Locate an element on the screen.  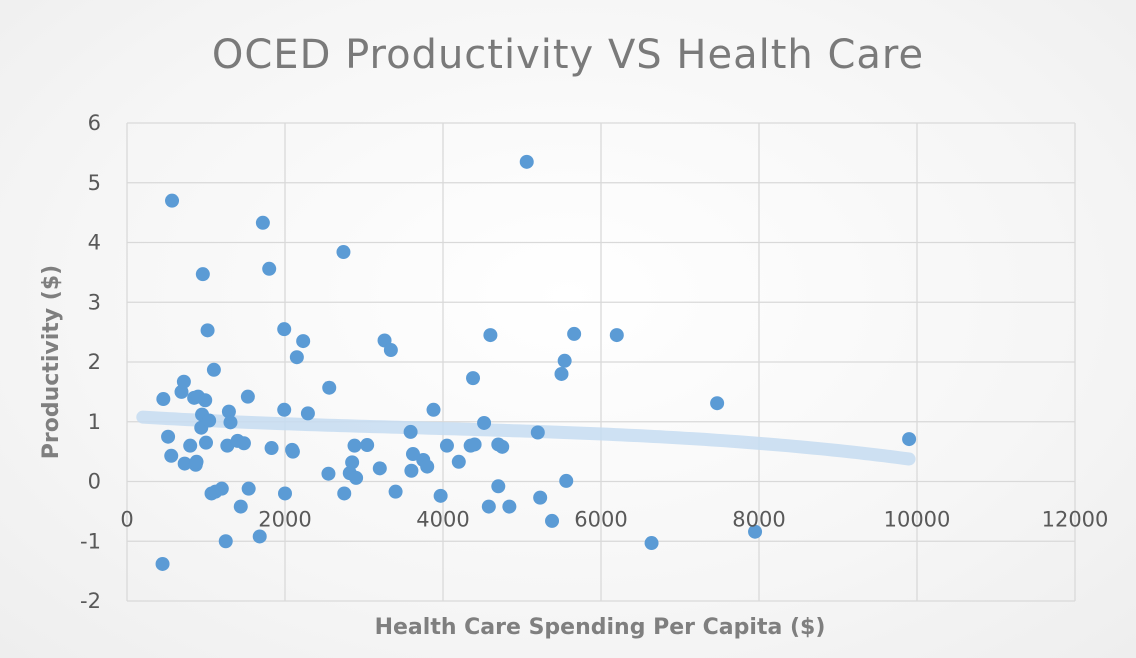
y-axis-label: Productivity ($) is located at coordinates (51, 362).